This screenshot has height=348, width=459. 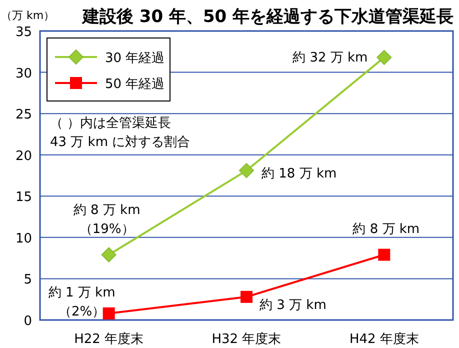 I want to click on y-tick-label: 15, so click(x=23, y=198).